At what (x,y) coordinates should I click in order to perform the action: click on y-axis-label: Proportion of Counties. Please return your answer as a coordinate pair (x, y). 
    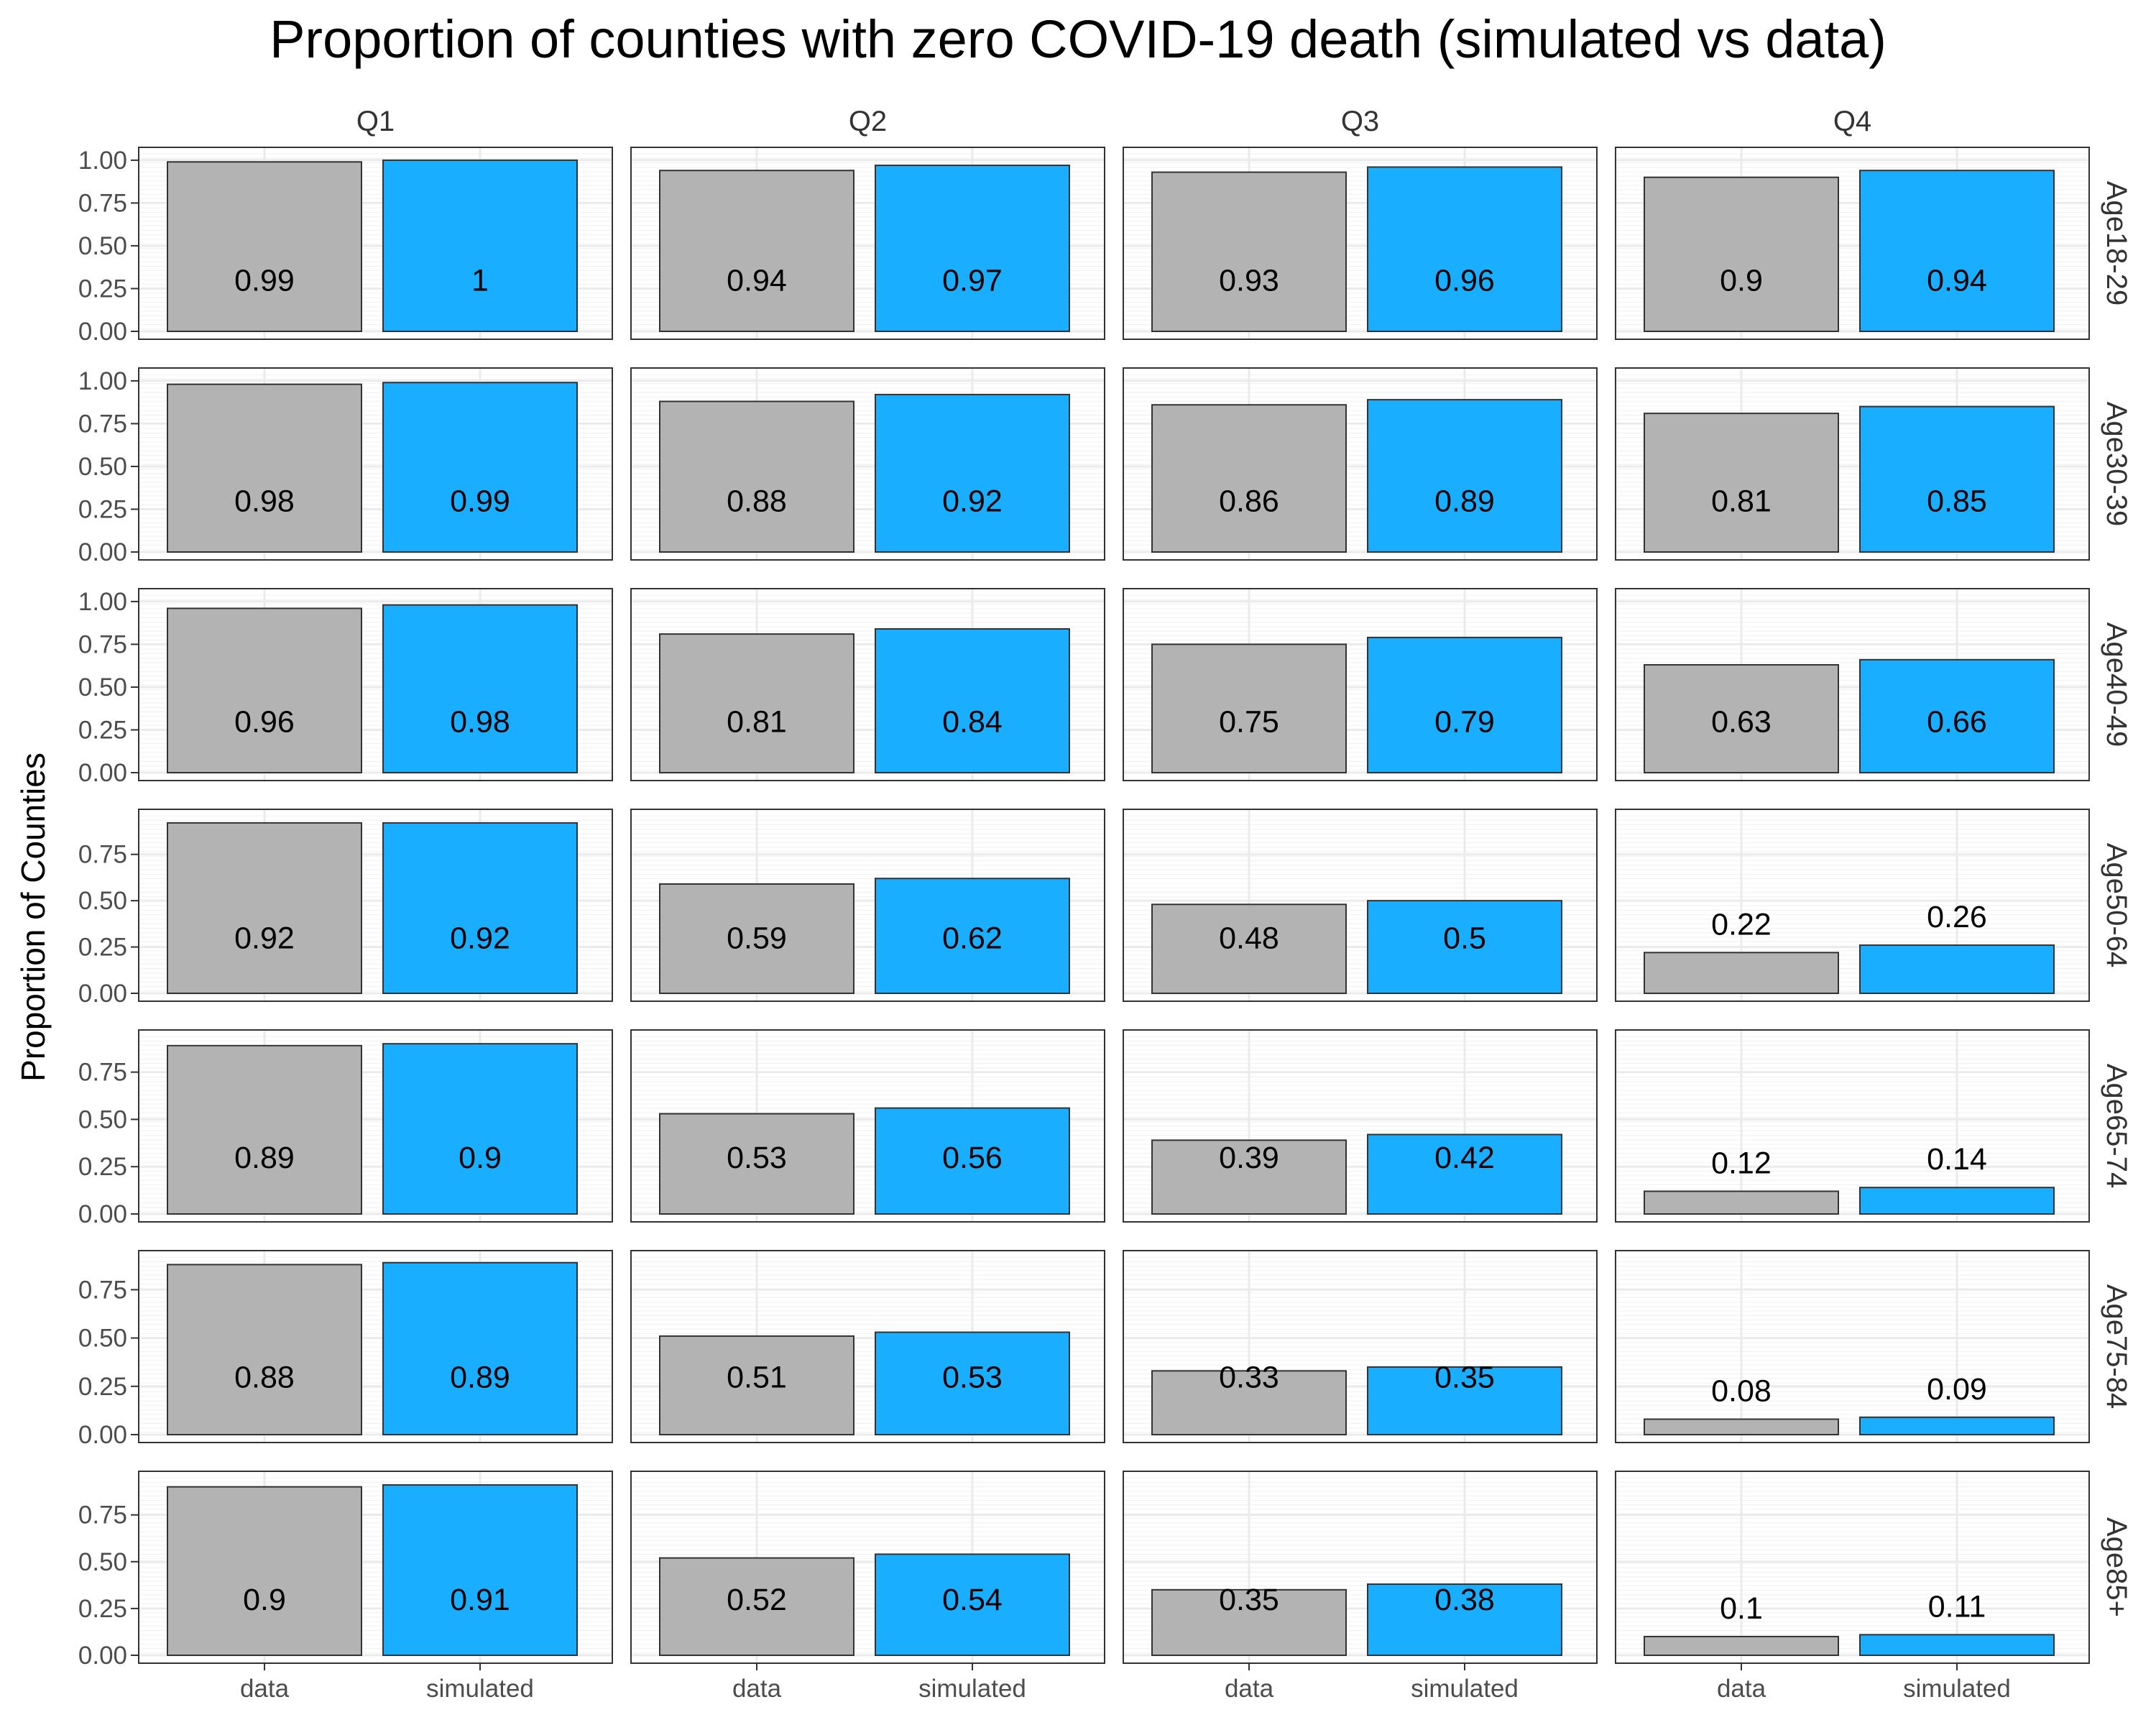
    Looking at the image, I should click on (33, 917).